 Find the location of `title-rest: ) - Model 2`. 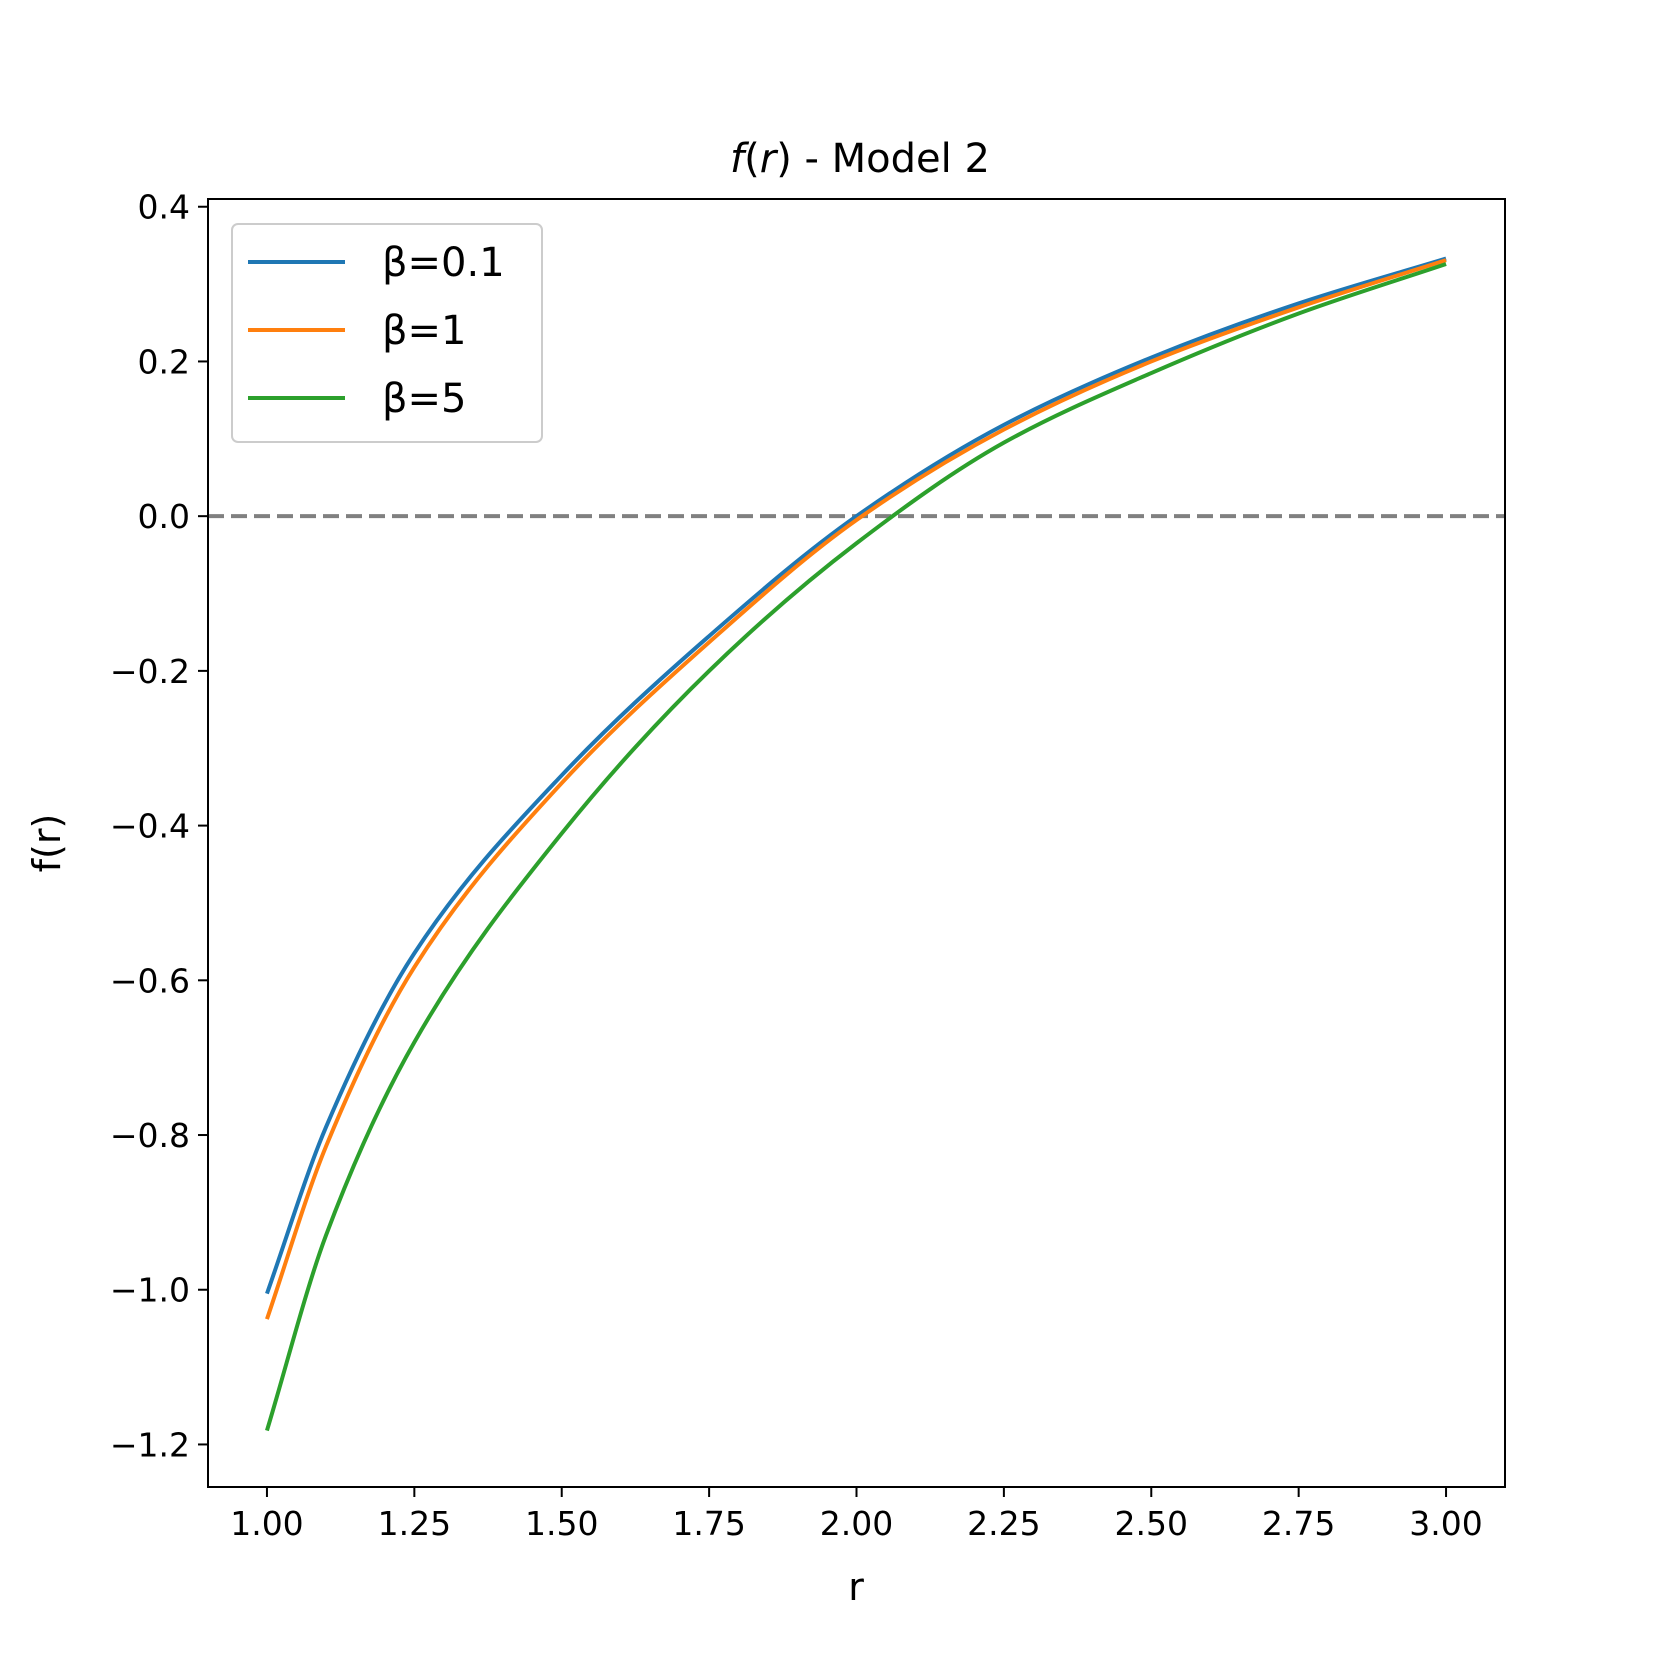

title-rest: ) - Model 2 is located at coordinates (883, 159).